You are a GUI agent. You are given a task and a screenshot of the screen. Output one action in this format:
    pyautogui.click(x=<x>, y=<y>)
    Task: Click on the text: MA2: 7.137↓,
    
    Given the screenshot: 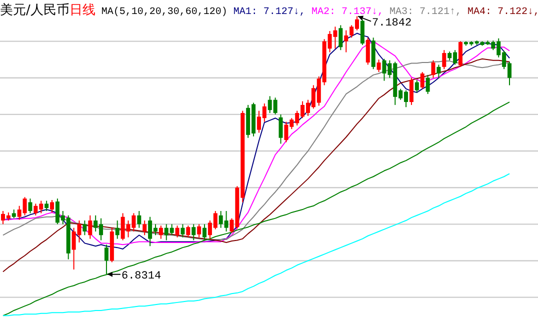 What is the action you would take?
    pyautogui.click(x=347, y=12)
    